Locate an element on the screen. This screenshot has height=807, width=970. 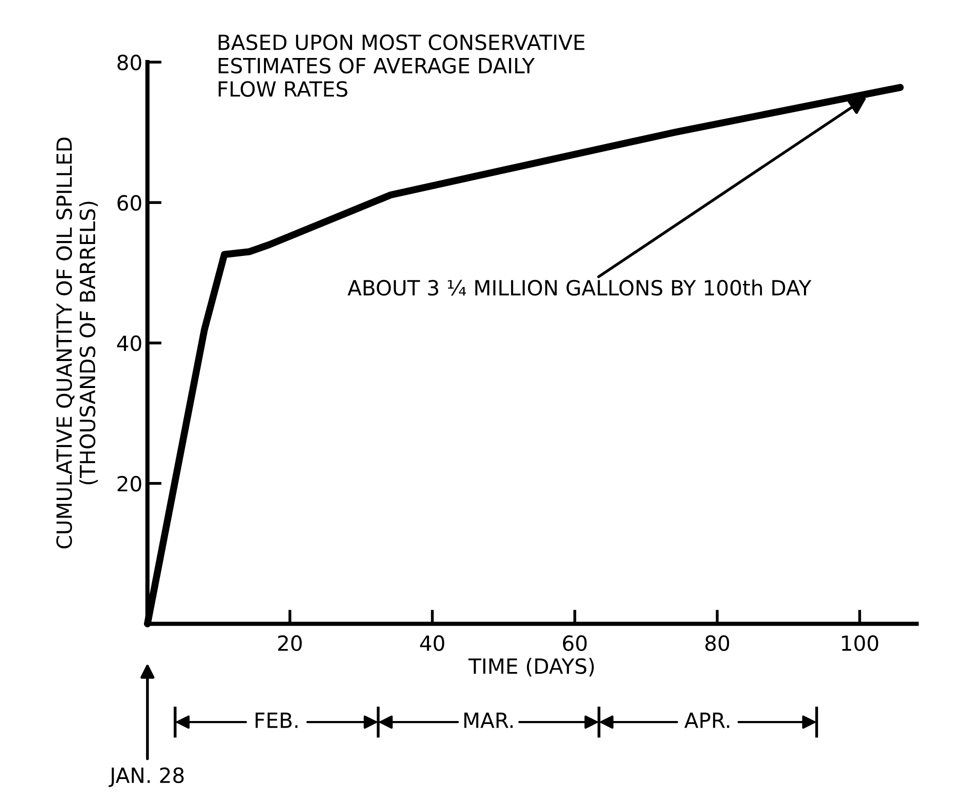
text: FEB. is located at coordinates (277, 720).